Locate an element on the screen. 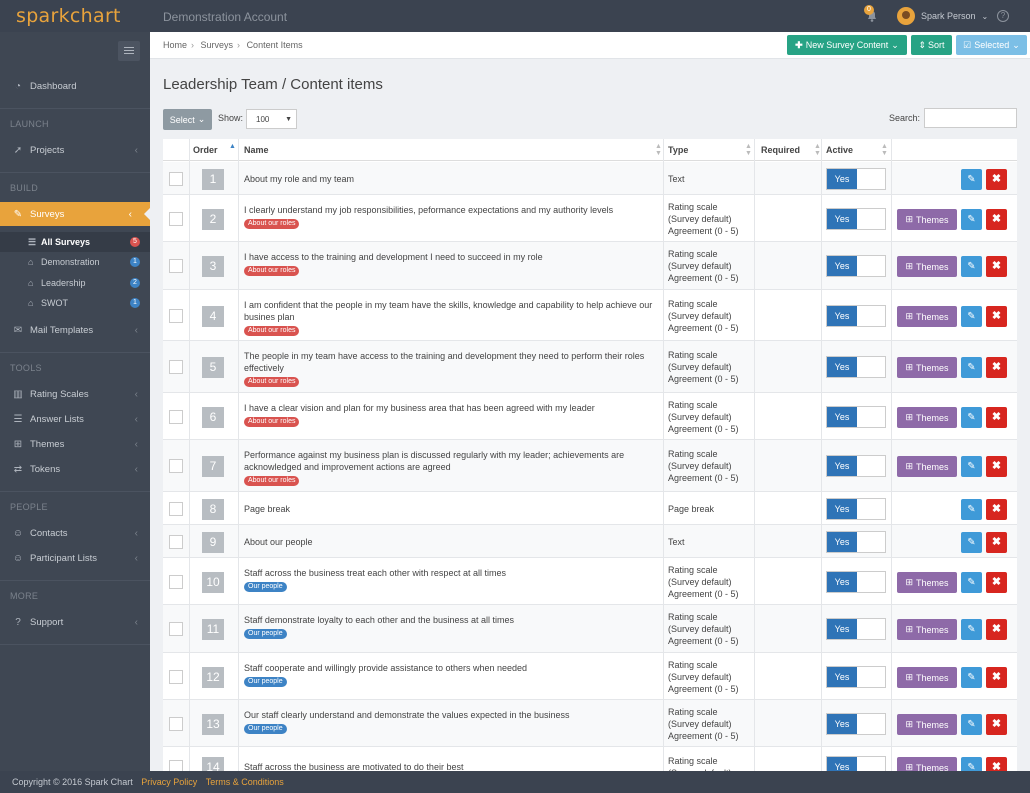 This screenshot has width=1030, height=793. order-handle: 4 is located at coordinates (213, 316).